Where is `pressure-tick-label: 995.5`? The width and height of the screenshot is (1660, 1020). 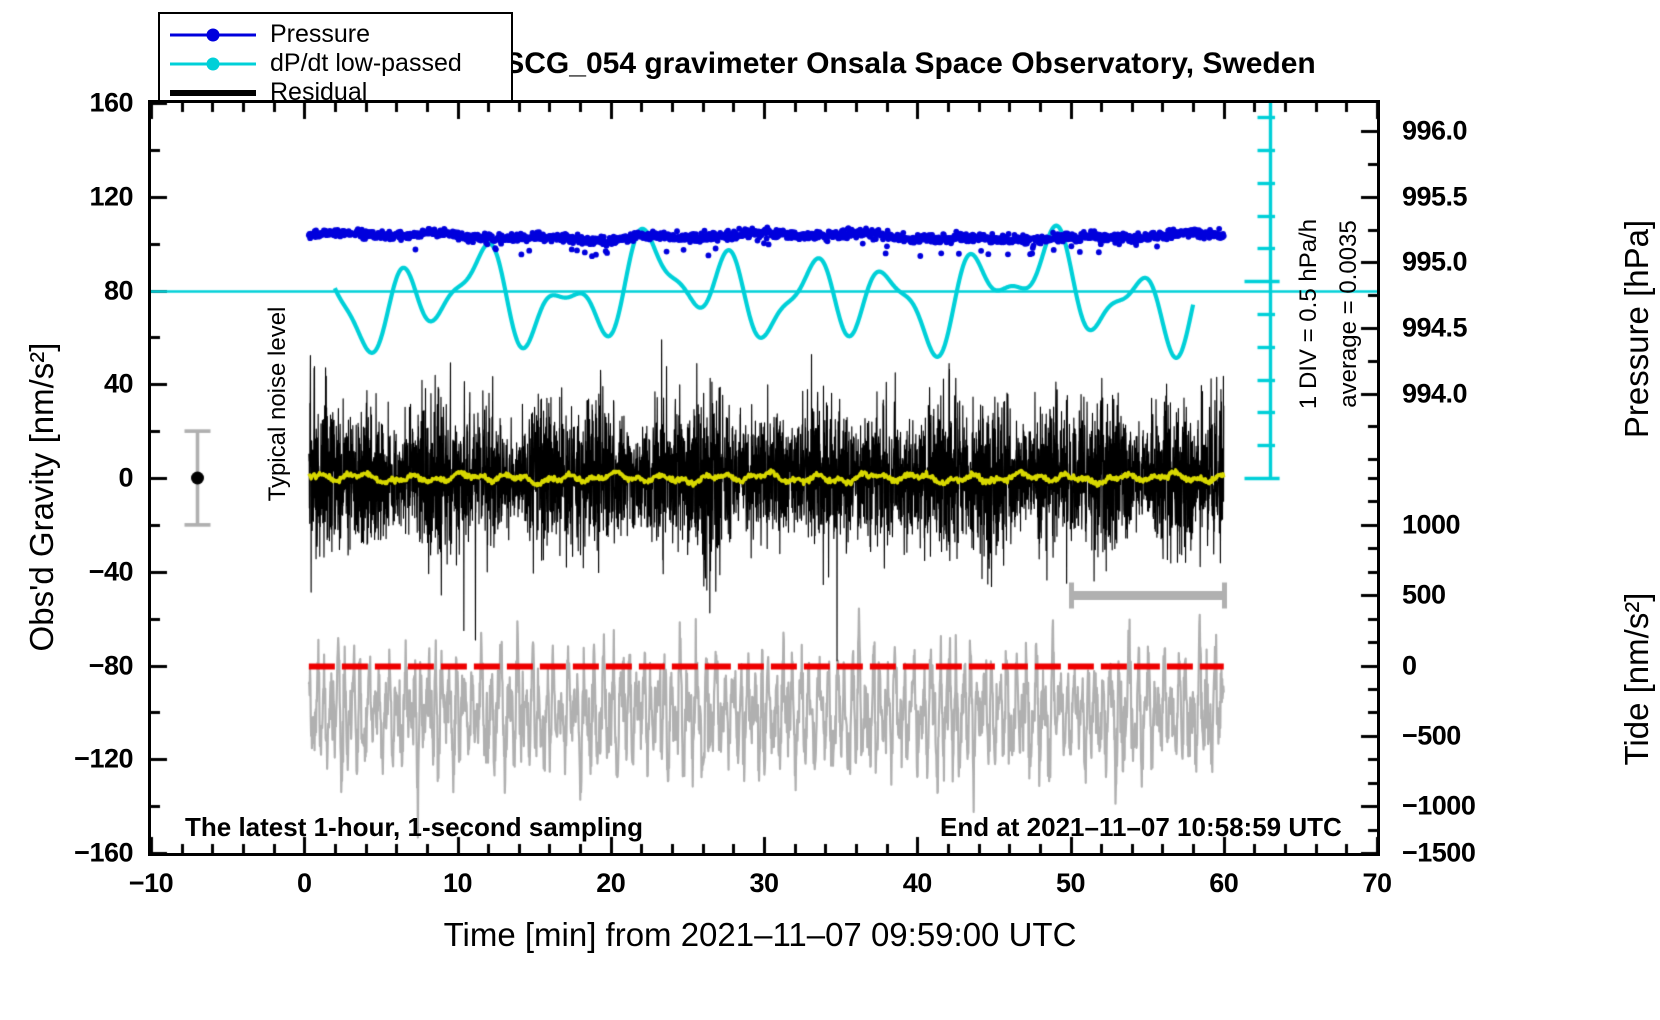 pressure-tick-label: 995.5 is located at coordinates (1435, 196).